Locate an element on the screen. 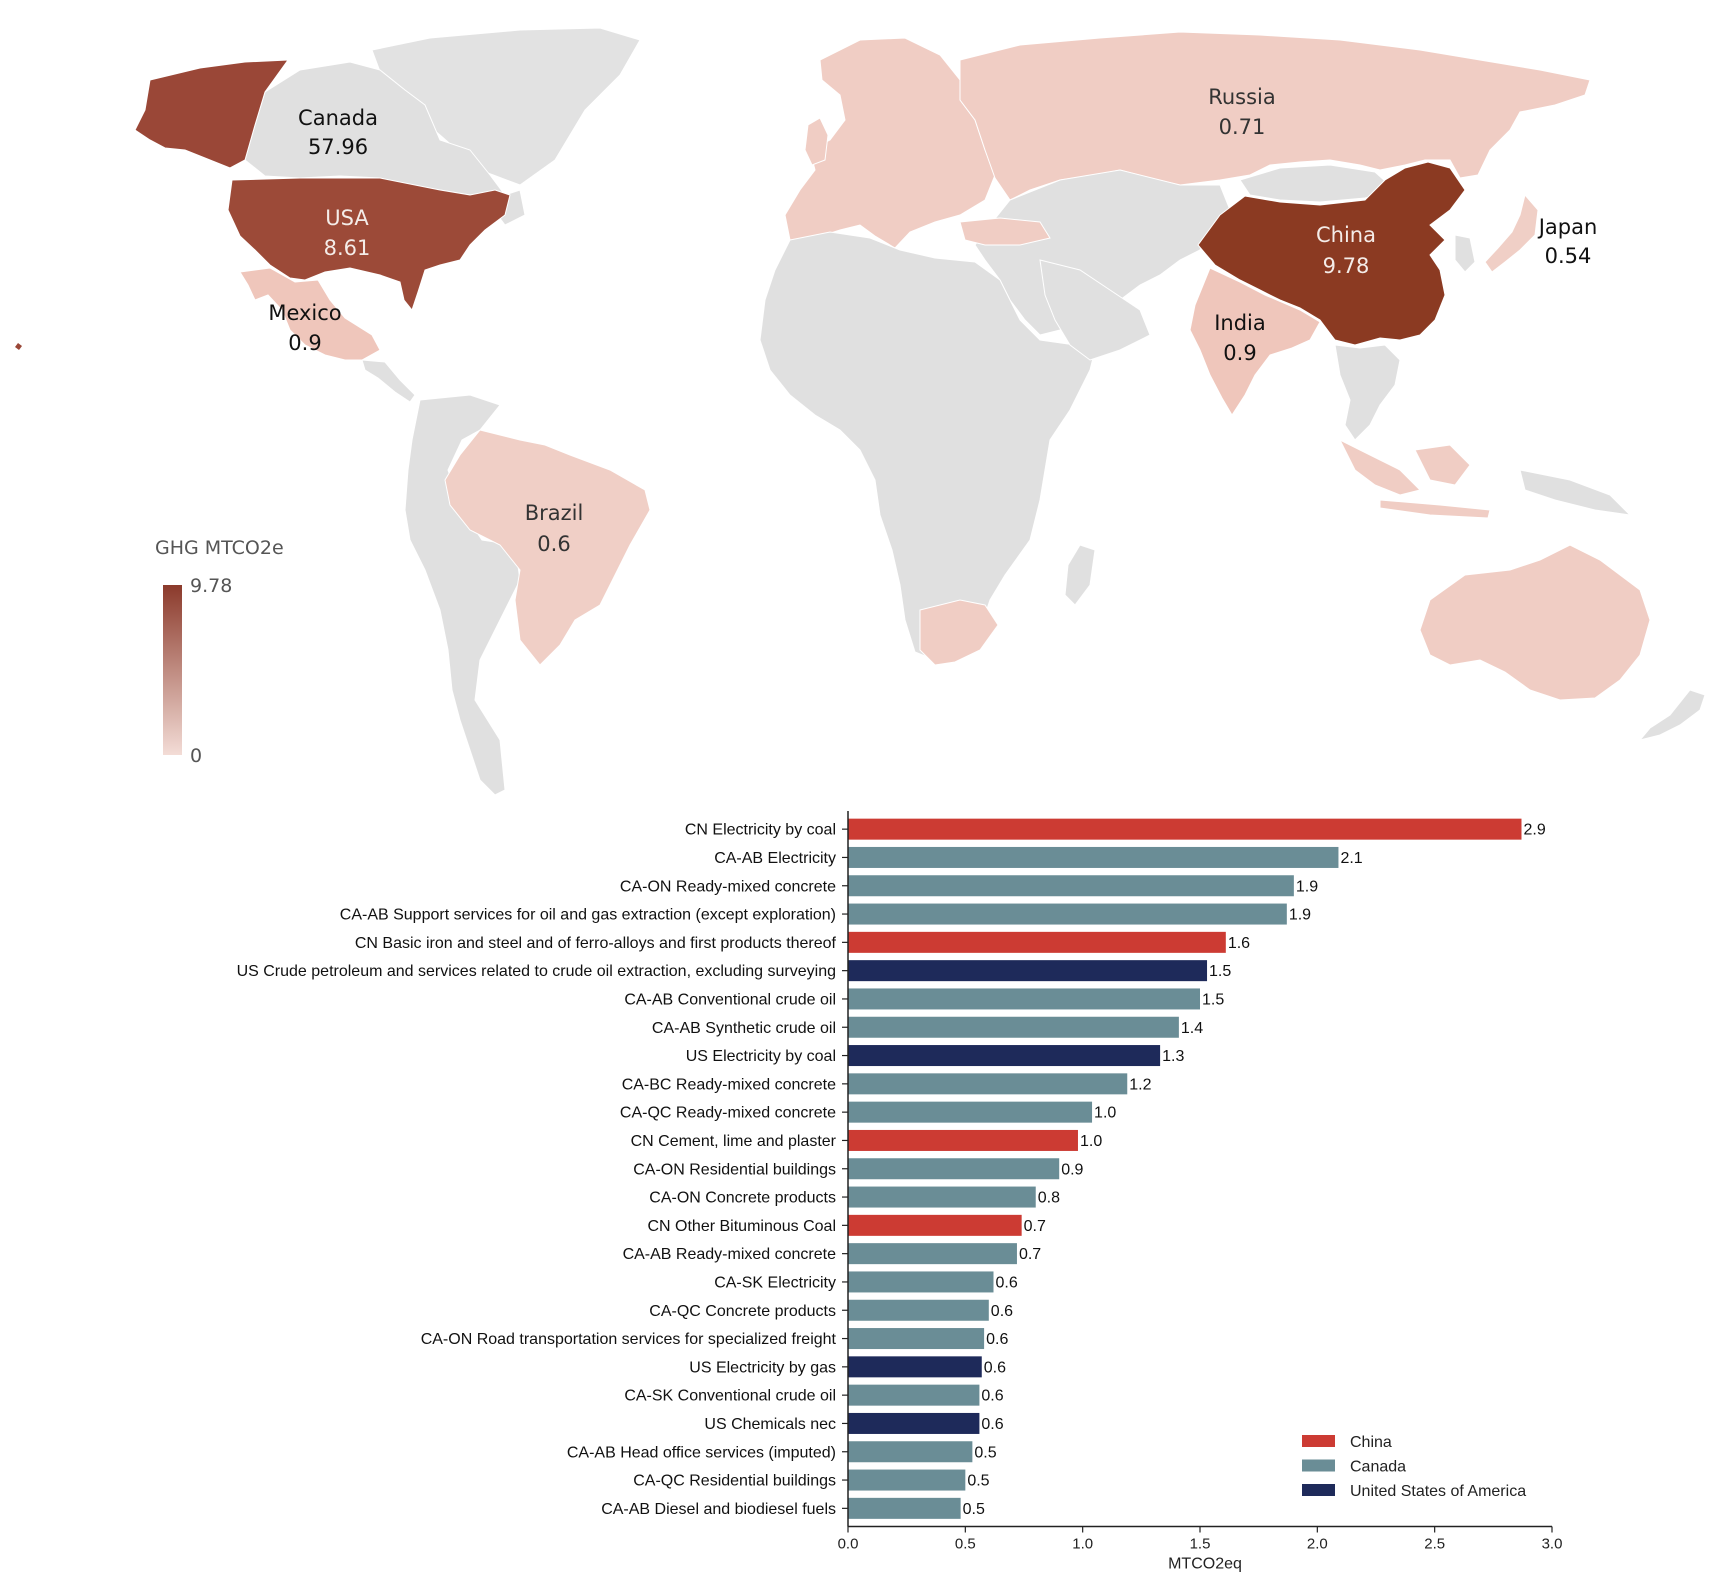 The height and width of the screenshot is (1582, 1725). x-tick-label: 0.5 is located at coordinates (965, 1544).